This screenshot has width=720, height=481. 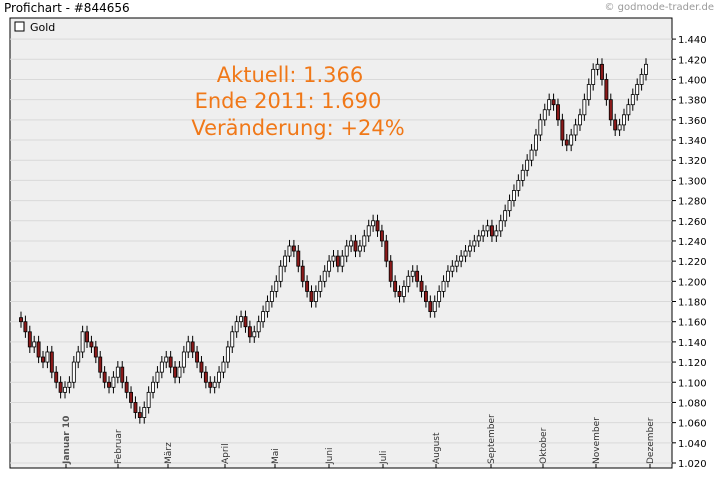 I want to click on annotation-target: Ende 2011: 1.690, so click(x=288, y=101).